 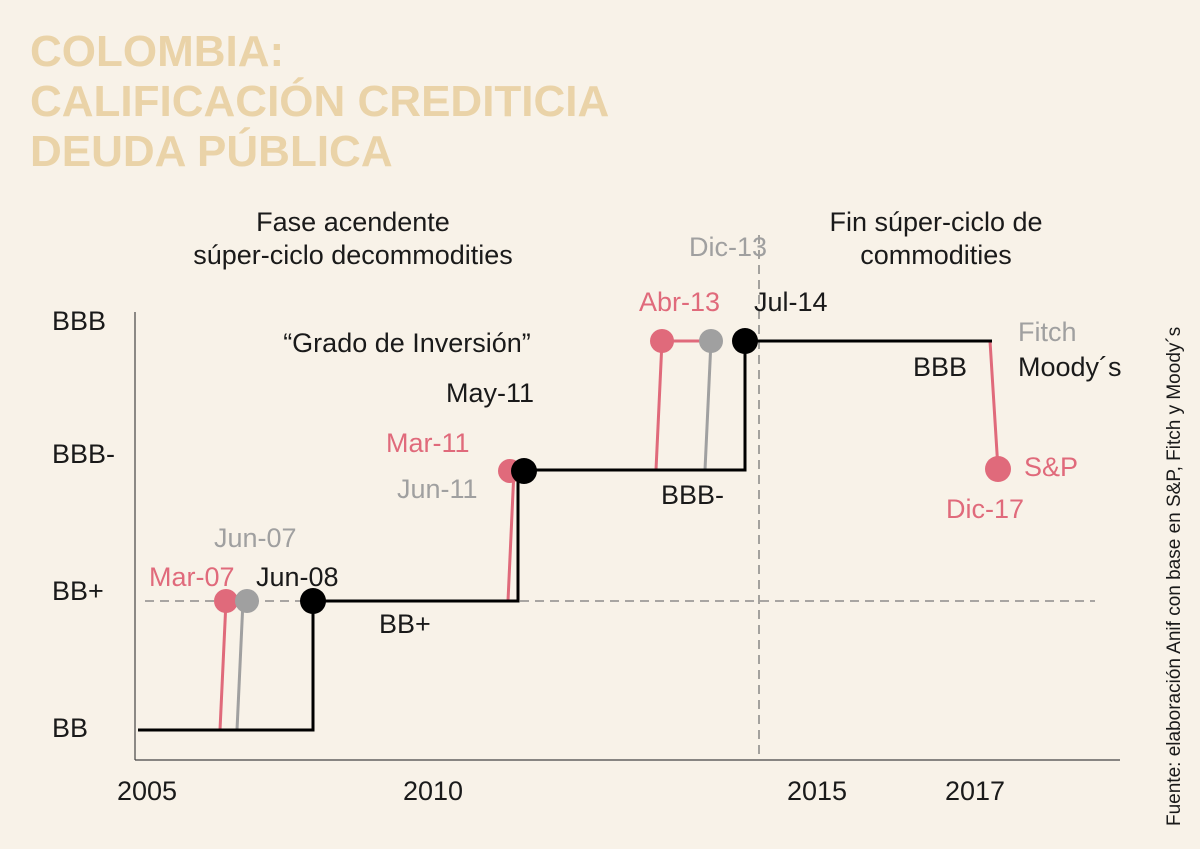 I want to click on phase-right-annotation: Fin súper-ciclo de commodities, so click(x=935, y=238).